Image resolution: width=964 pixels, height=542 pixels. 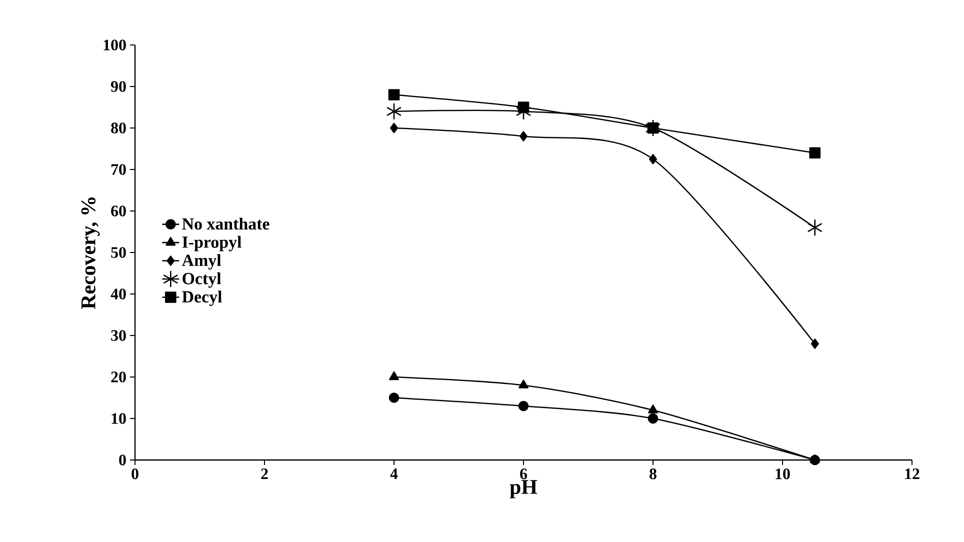 What do you see at coordinates (118, 294) in the screenshot?
I see `y-tick-label: 40` at bounding box center [118, 294].